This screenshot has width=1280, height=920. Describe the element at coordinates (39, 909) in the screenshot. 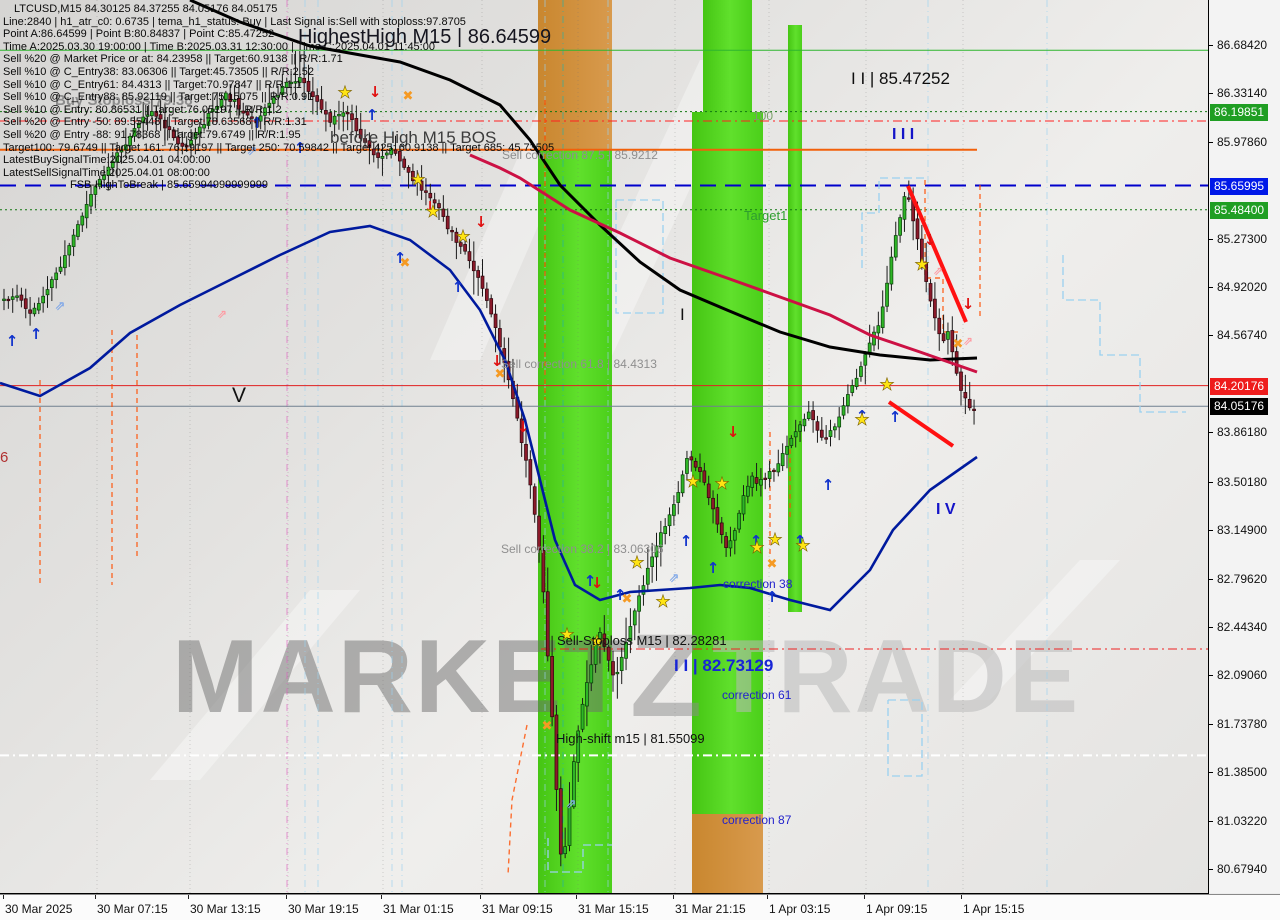

I see `time-label: 30 Mar 2025` at that location.